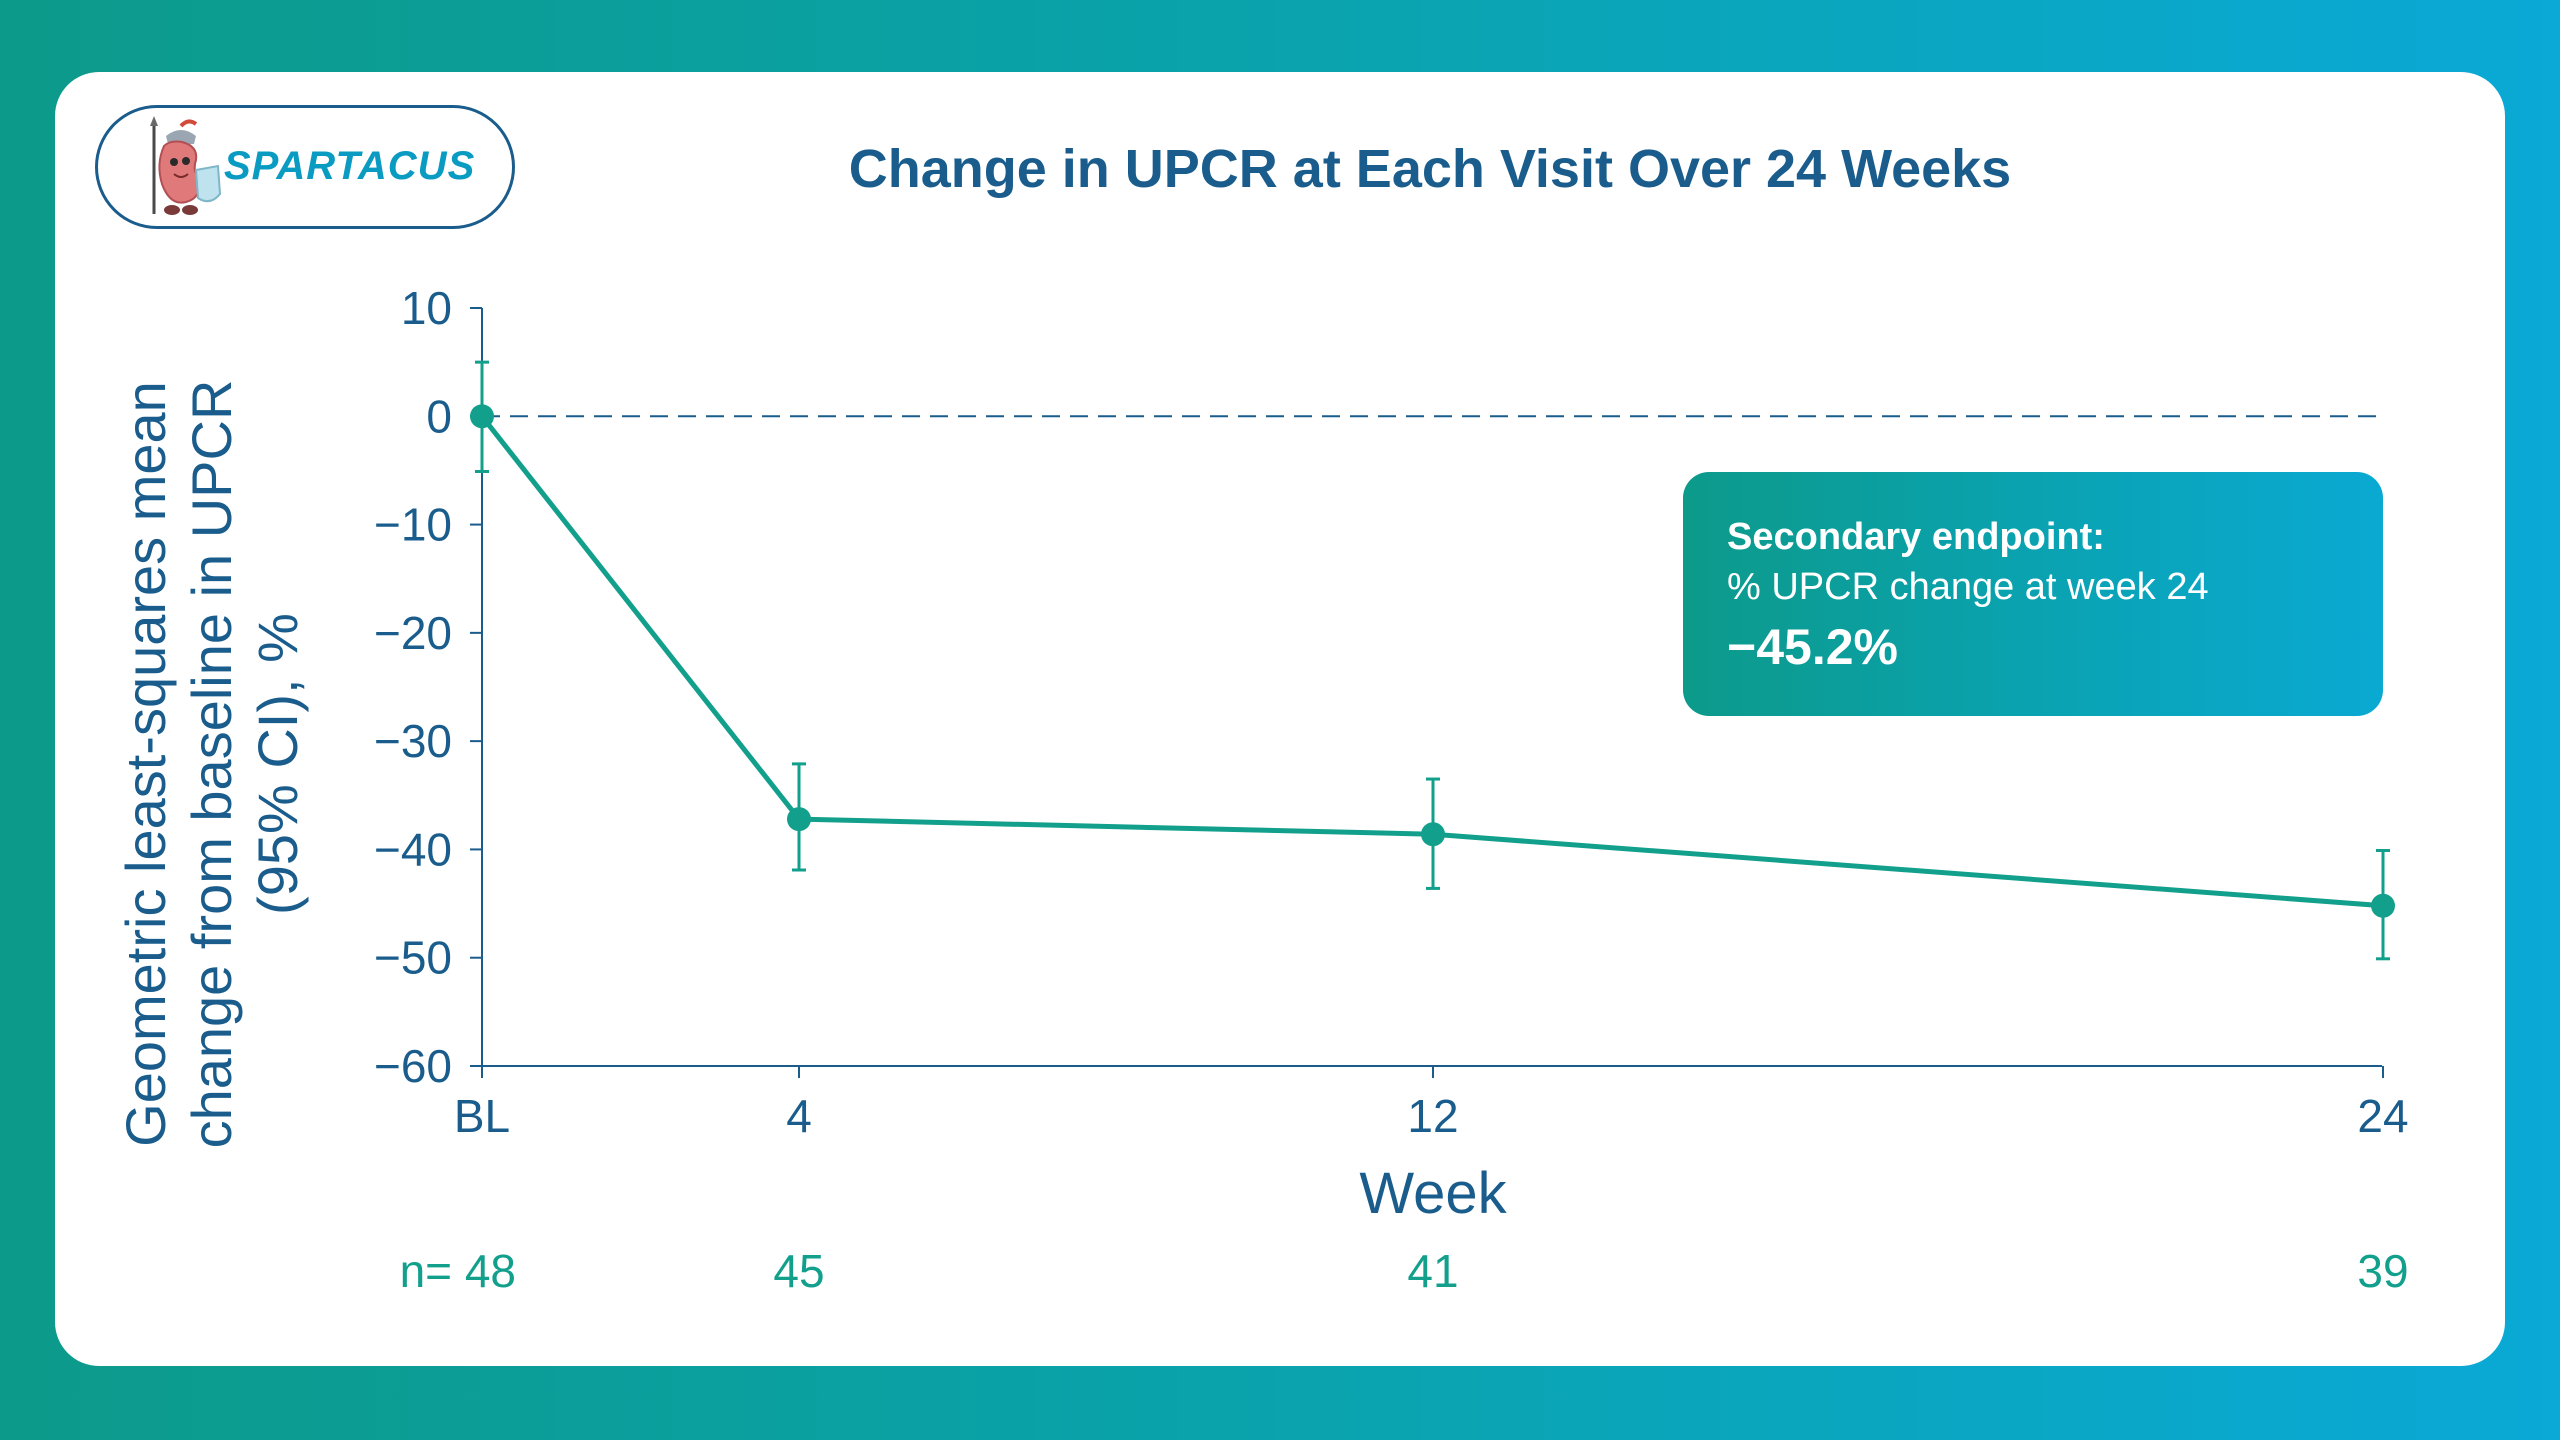 Image resolution: width=2560 pixels, height=1440 pixels. Describe the element at coordinates (1812, 647) in the screenshot. I see `callout-value: −45.2%` at that location.